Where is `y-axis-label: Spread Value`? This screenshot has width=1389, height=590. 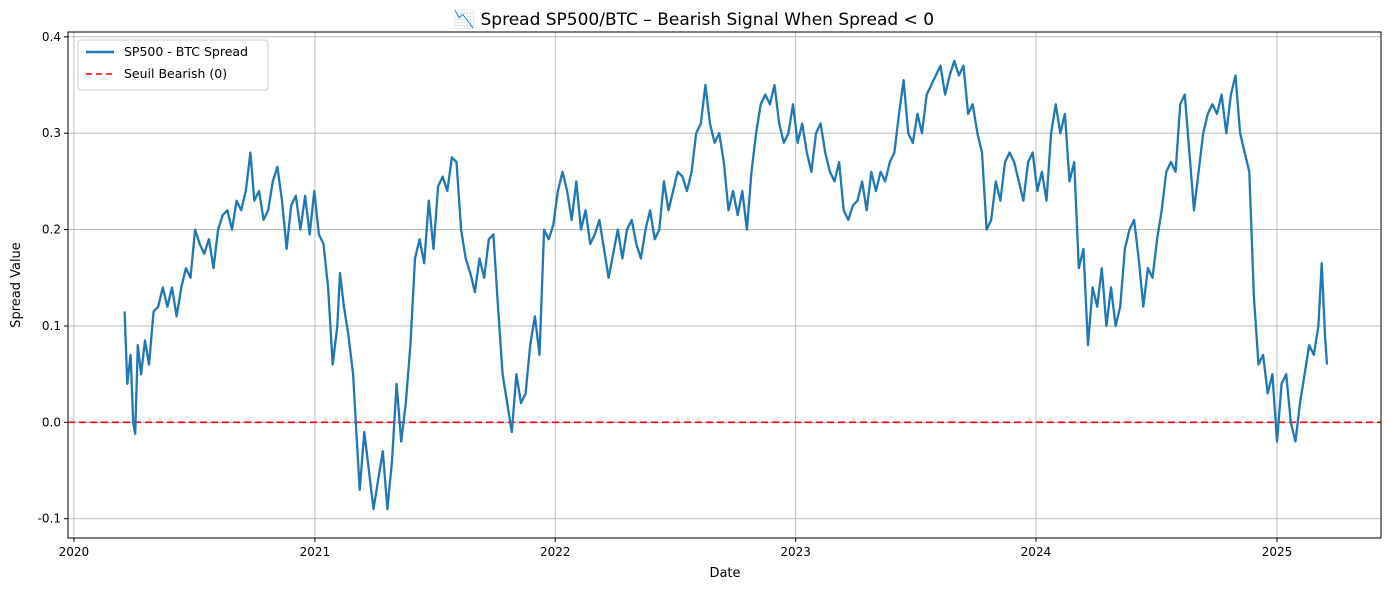 y-axis-label: Spread Value is located at coordinates (16, 285).